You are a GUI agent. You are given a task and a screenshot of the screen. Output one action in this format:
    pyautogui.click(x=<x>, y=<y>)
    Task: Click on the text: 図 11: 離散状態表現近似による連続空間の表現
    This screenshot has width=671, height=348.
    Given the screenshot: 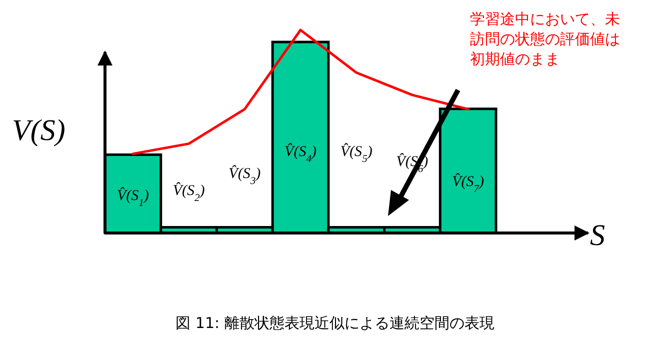 What is the action you would take?
    pyautogui.click(x=335, y=323)
    